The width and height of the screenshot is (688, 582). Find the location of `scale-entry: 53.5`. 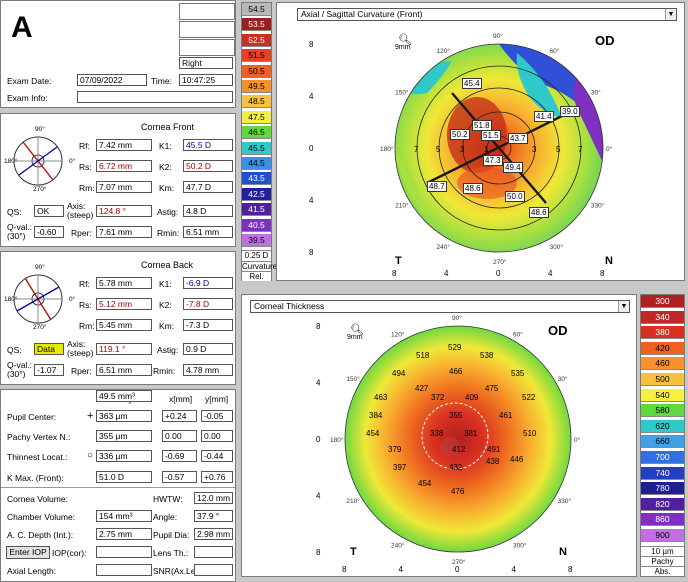

scale-entry: 53.5 is located at coordinates (256, 25).